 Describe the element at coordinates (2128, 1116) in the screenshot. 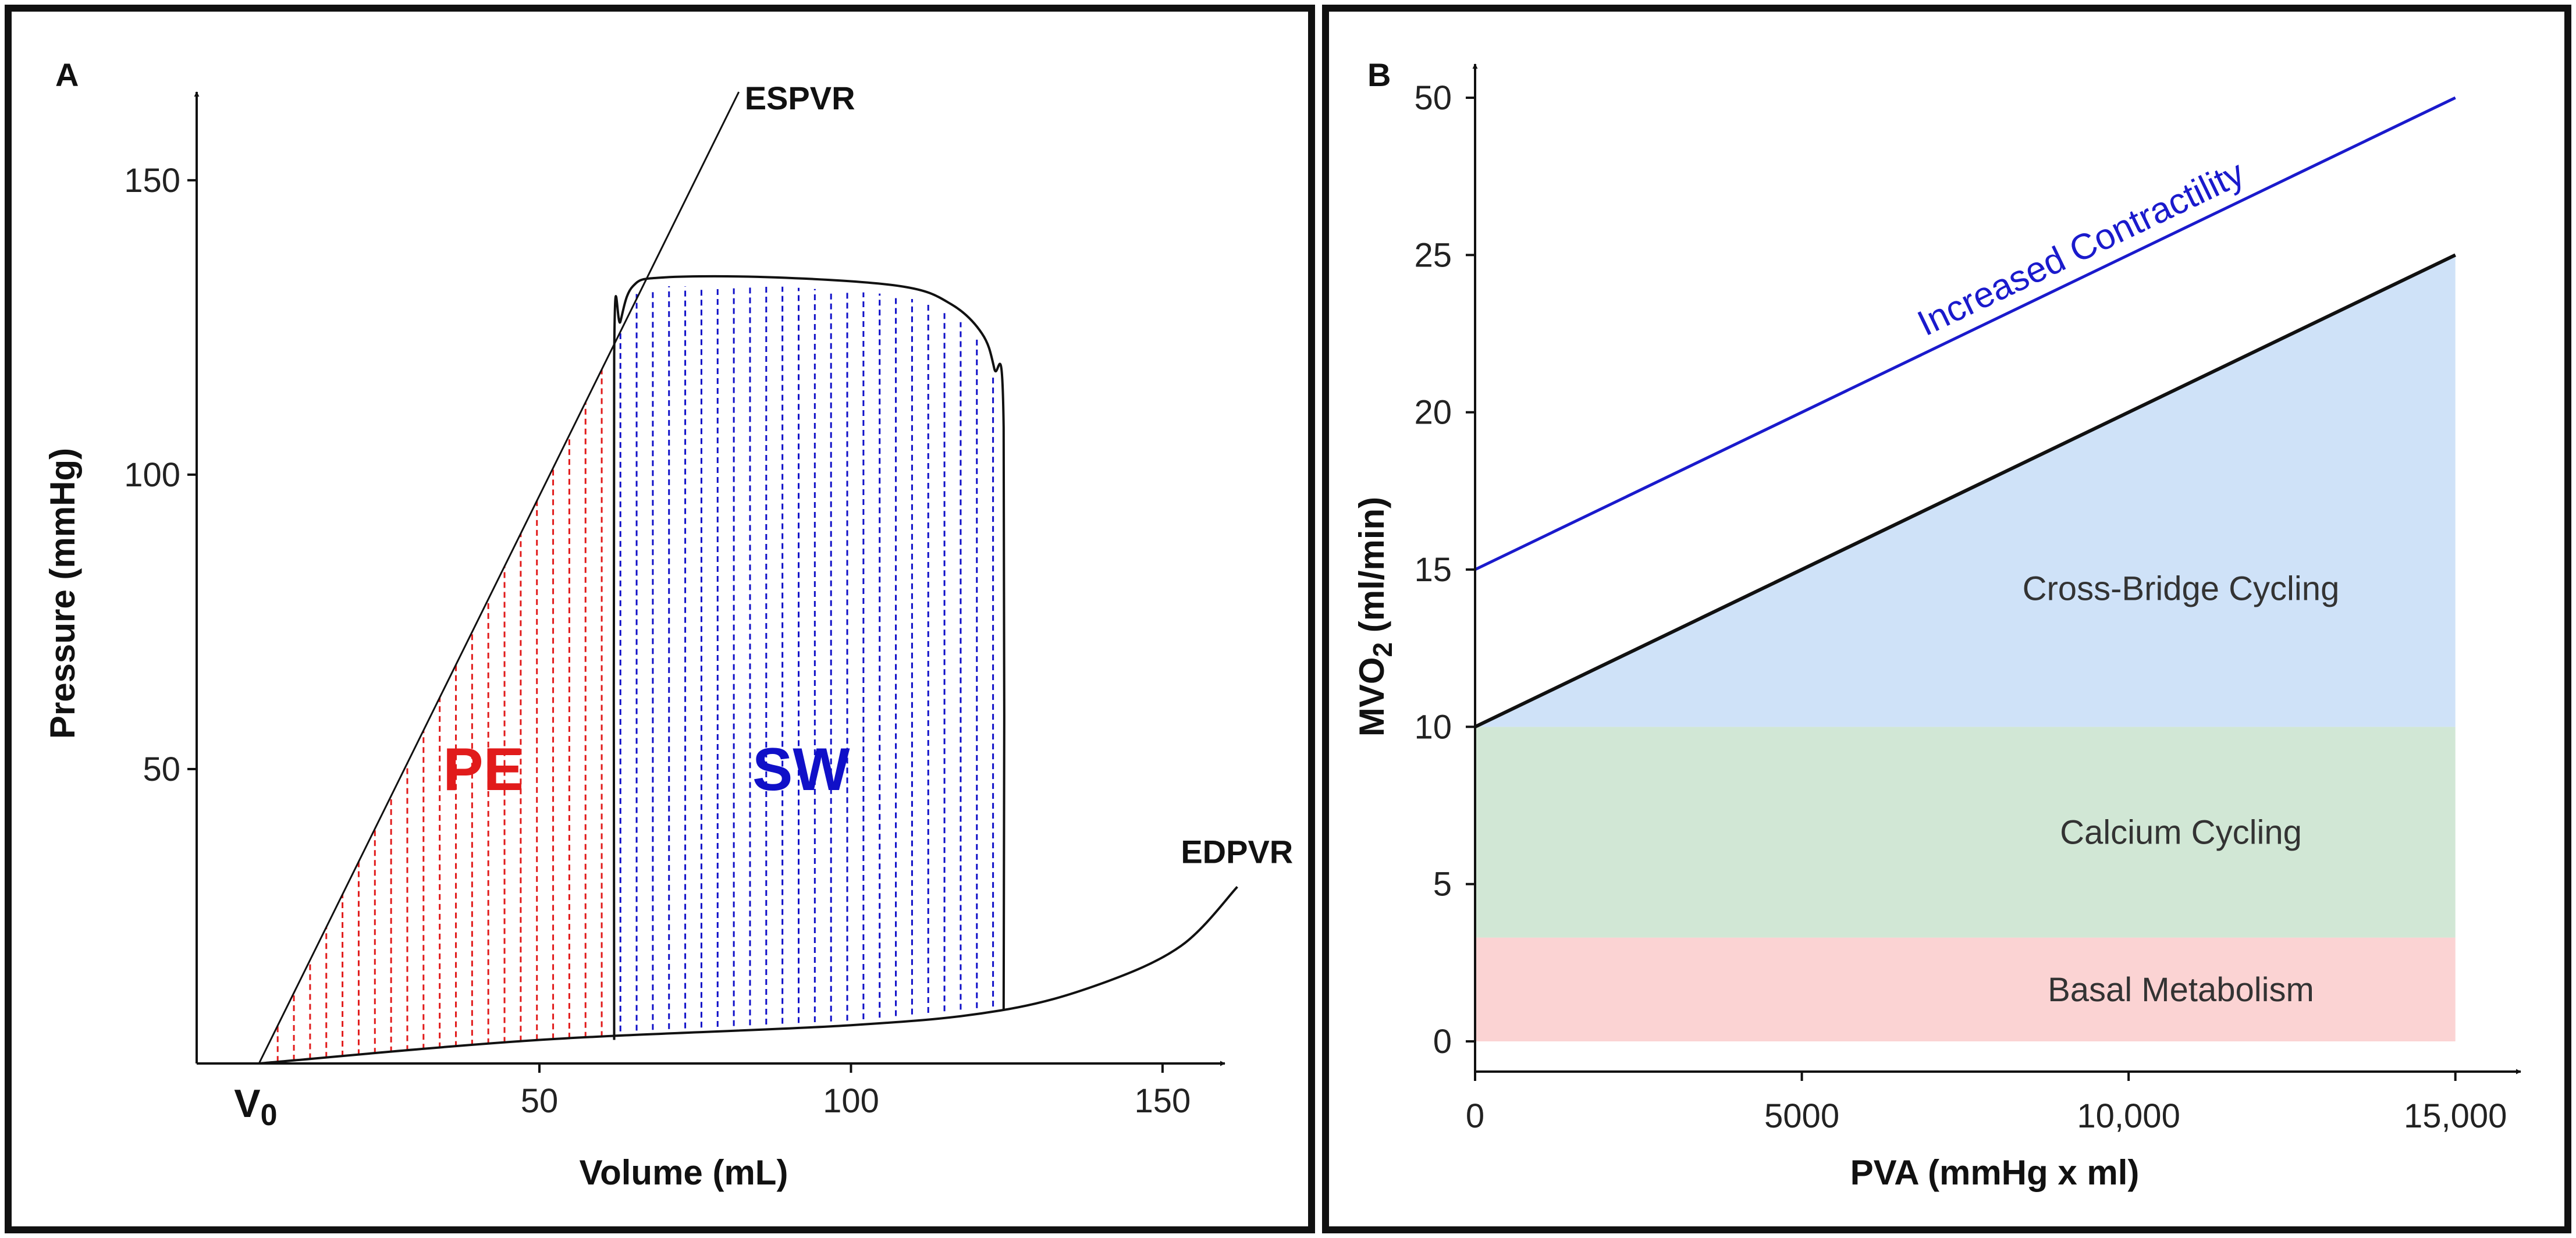

I see `panel-b-x-tick-label: 10,000` at that location.